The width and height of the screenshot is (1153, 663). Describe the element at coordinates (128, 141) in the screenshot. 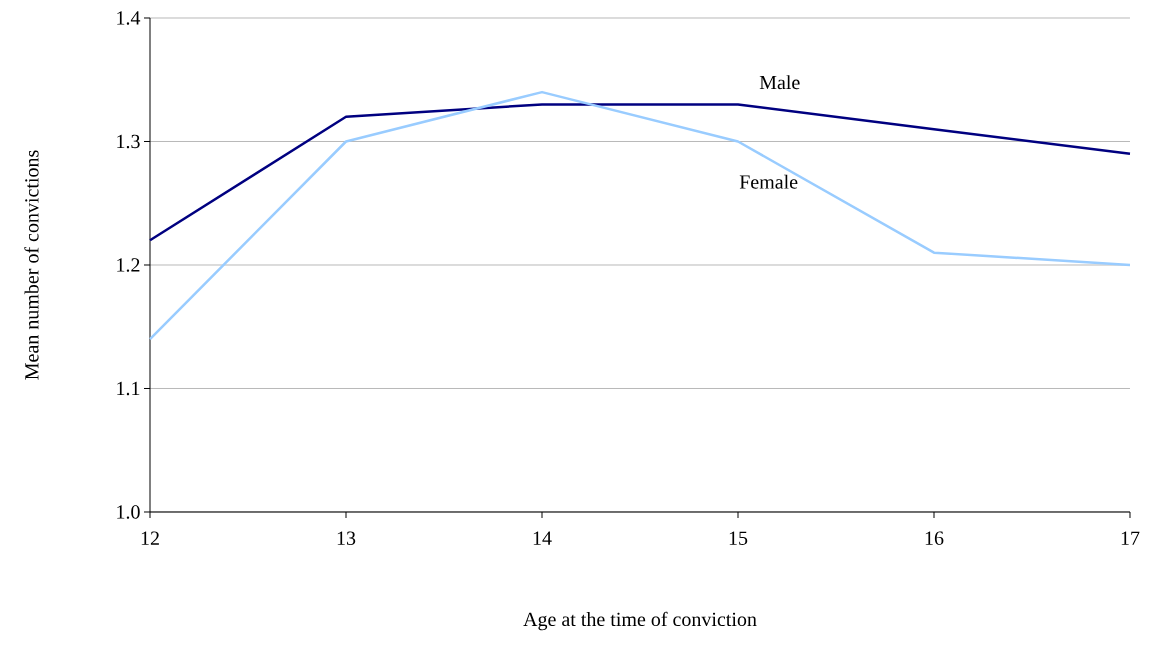

I see `y-tick-label: 1.3` at that location.